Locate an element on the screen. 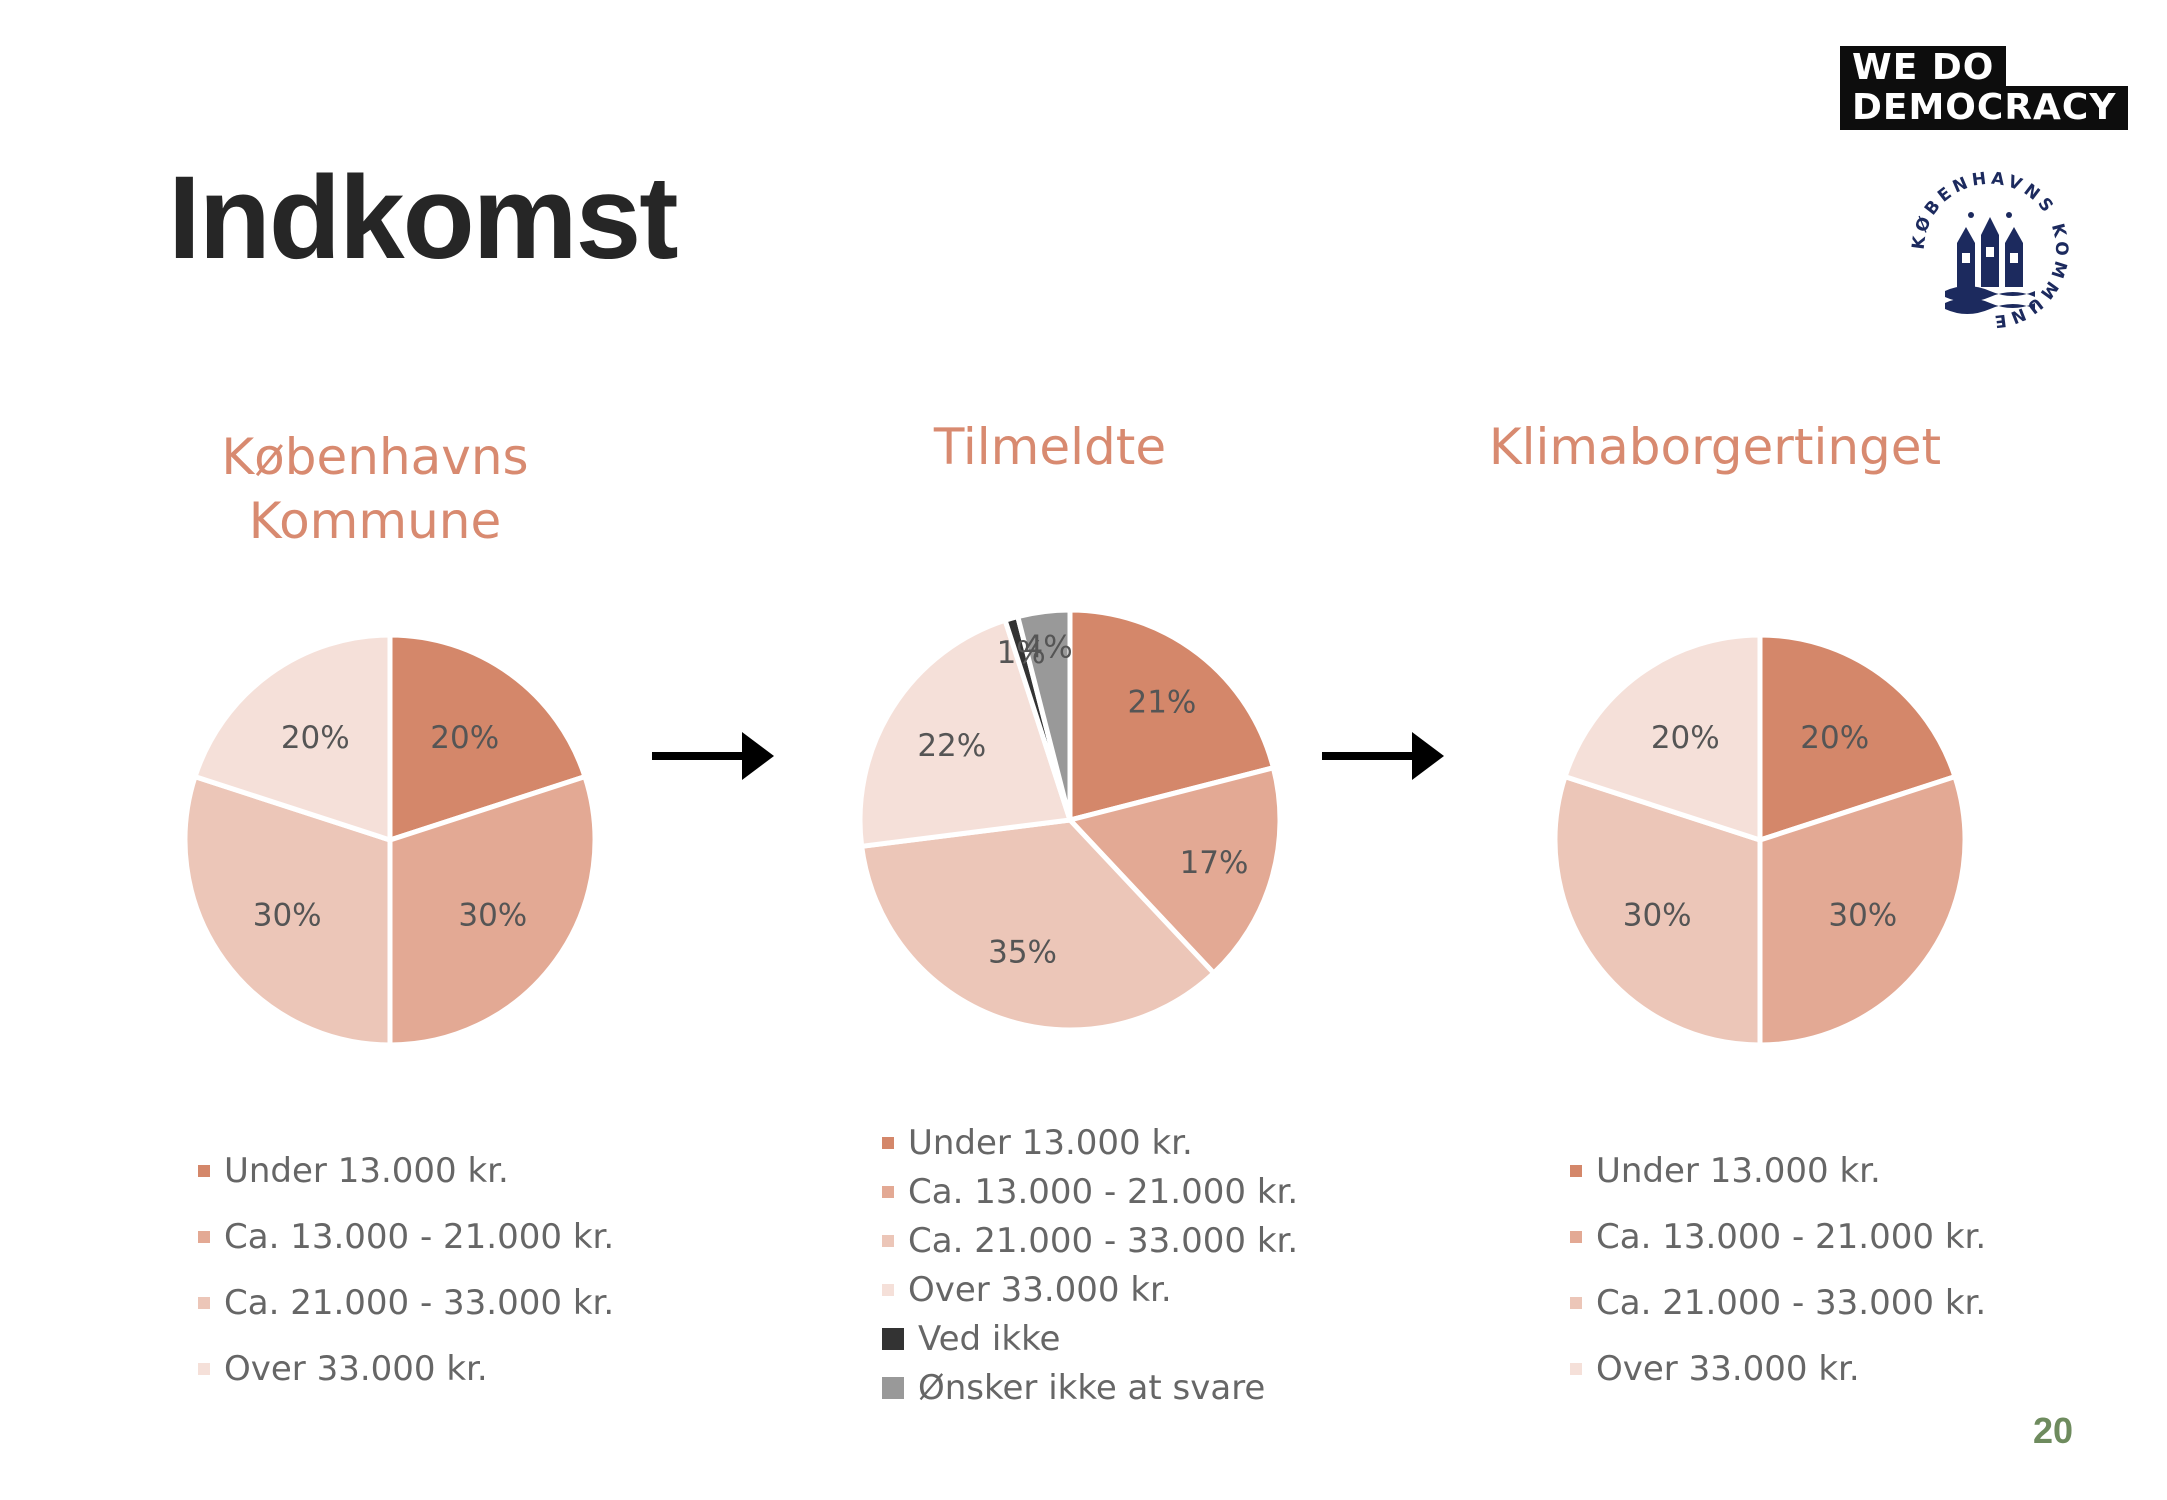 Image resolution: width=2167 pixels, height=1500 pixels. pie-chart-tilmeldte: 21% 17% 35% 22% 1%4% is located at coordinates (1070, 820).